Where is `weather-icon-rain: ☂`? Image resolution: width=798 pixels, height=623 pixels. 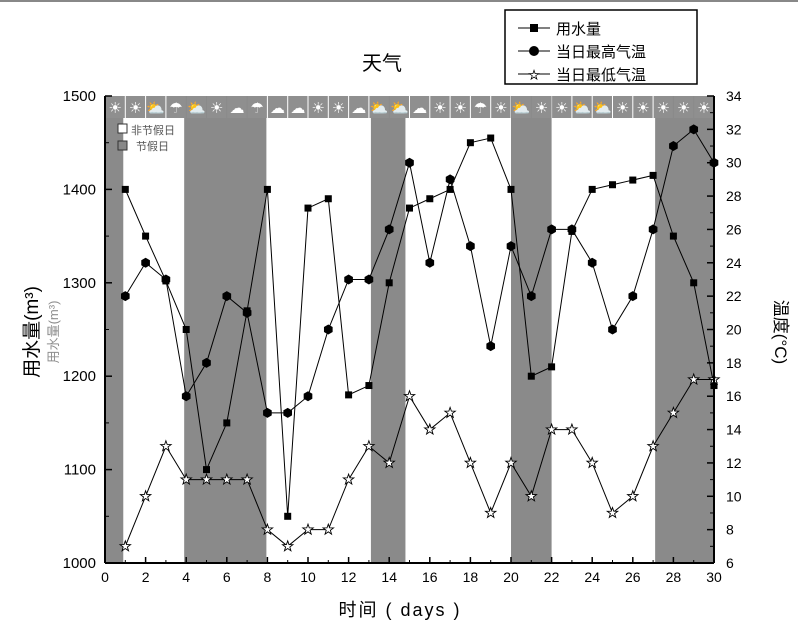 weather-icon-rain: ☂ is located at coordinates (257, 107).